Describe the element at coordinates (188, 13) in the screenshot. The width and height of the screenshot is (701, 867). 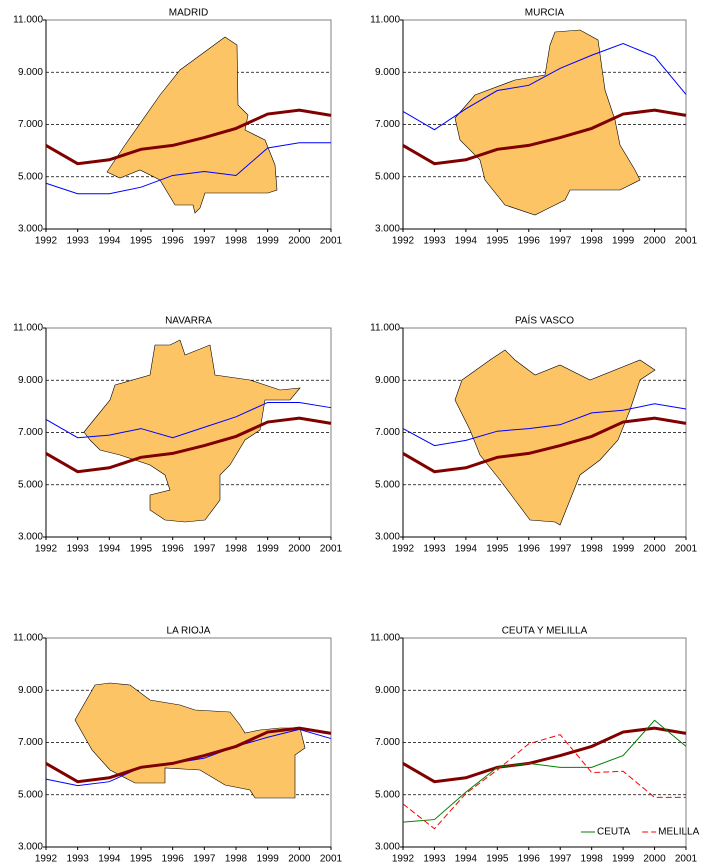
I see `chart-title: MADRID` at that location.